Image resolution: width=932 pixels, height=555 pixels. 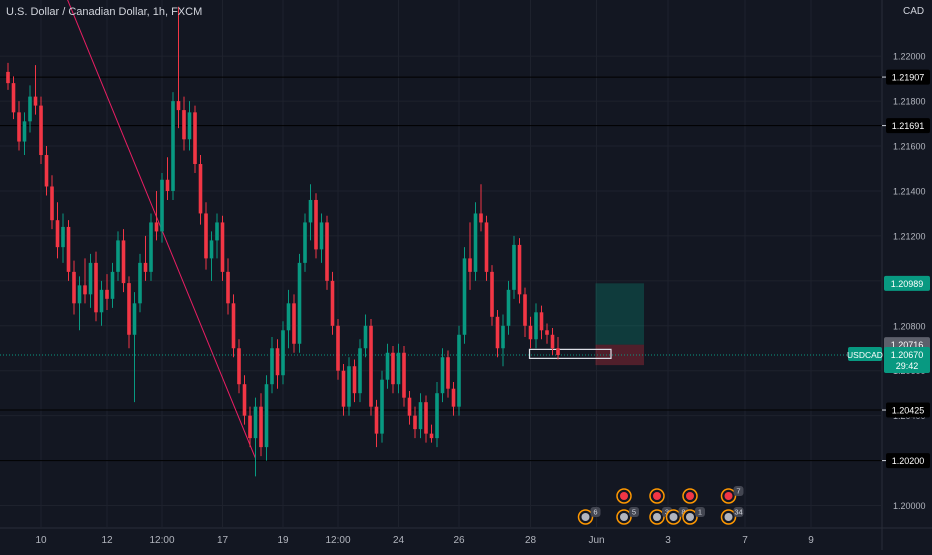 What do you see at coordinates (668, 540) in the screenshot?
I see `time-tick-label: 3` at bounding box center [668, 540].